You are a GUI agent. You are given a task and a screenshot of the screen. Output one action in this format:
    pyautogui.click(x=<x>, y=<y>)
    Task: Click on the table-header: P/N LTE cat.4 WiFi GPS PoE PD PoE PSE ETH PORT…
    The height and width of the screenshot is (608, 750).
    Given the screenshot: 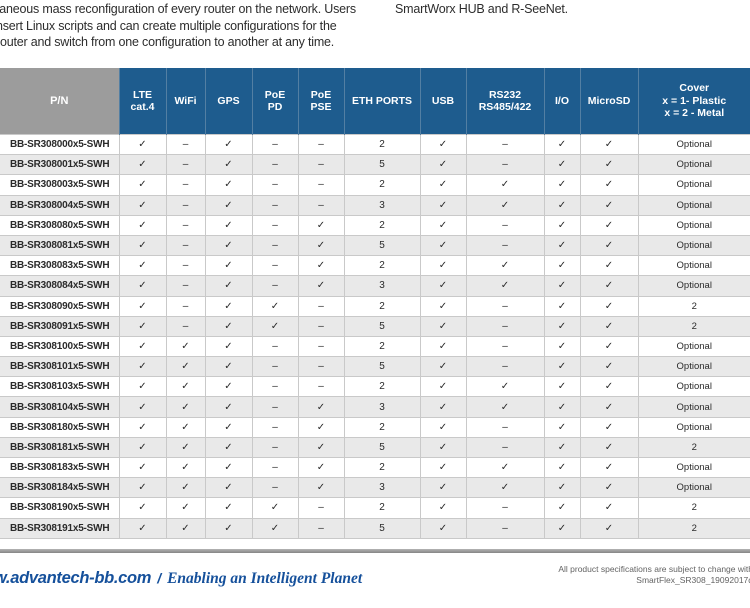 What is the action you would take?
    pyautogui.click(x=375, y=101)
    